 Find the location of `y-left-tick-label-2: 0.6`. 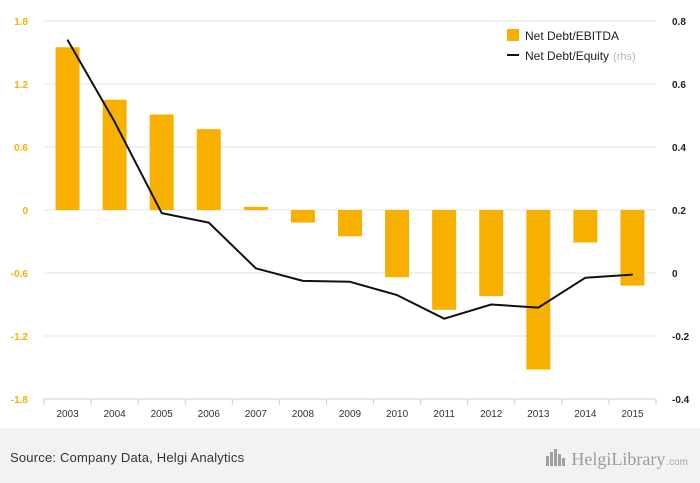

y-left-tick-label-2: 0.6 is located at coordinates (21, 148).